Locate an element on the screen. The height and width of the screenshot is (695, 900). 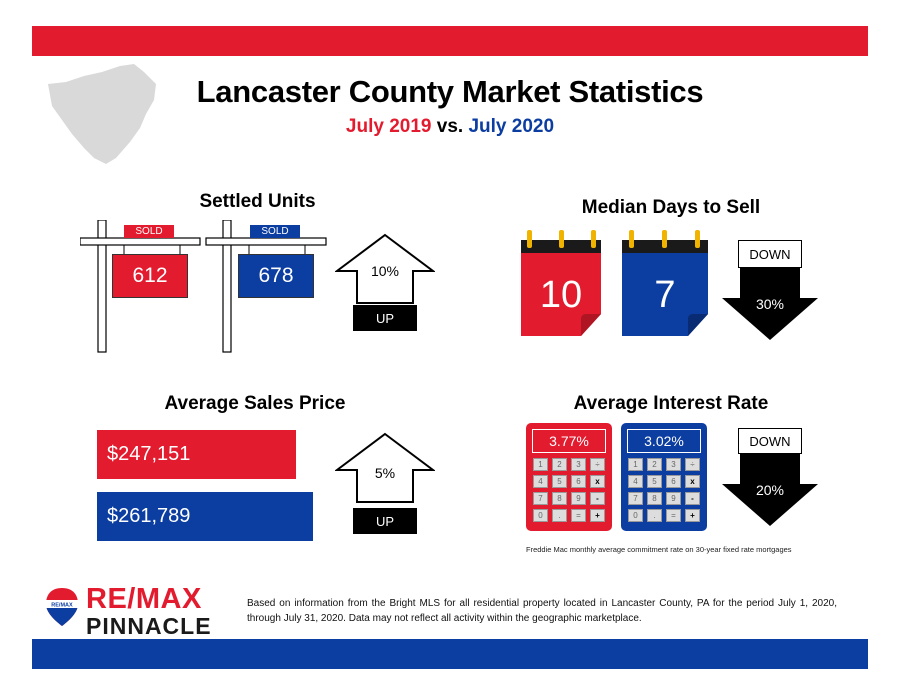
settled-units-change: 10% is located at coordinates (385, 271).